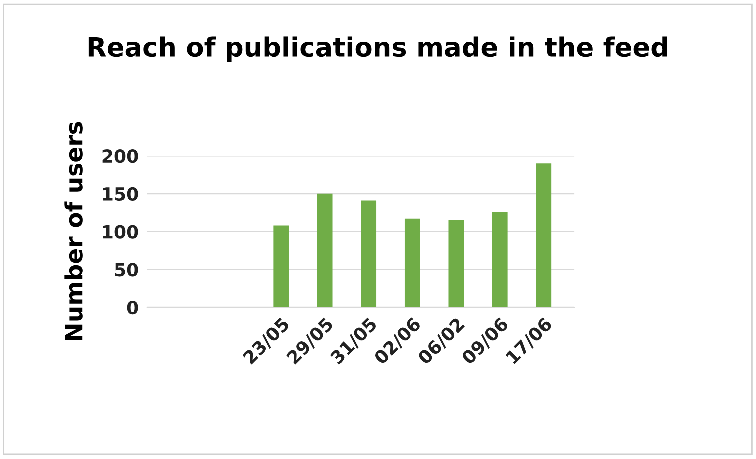 The height and width of the screenshot is (459, 756). I want to click on y-tick-label: 0, so click(132, 307).